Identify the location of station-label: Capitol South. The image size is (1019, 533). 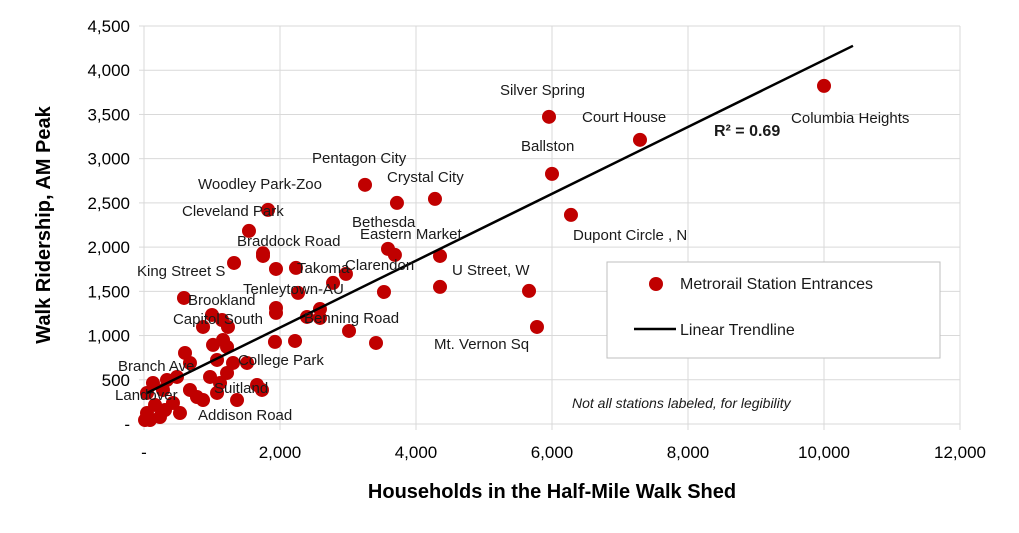
(218, 319).